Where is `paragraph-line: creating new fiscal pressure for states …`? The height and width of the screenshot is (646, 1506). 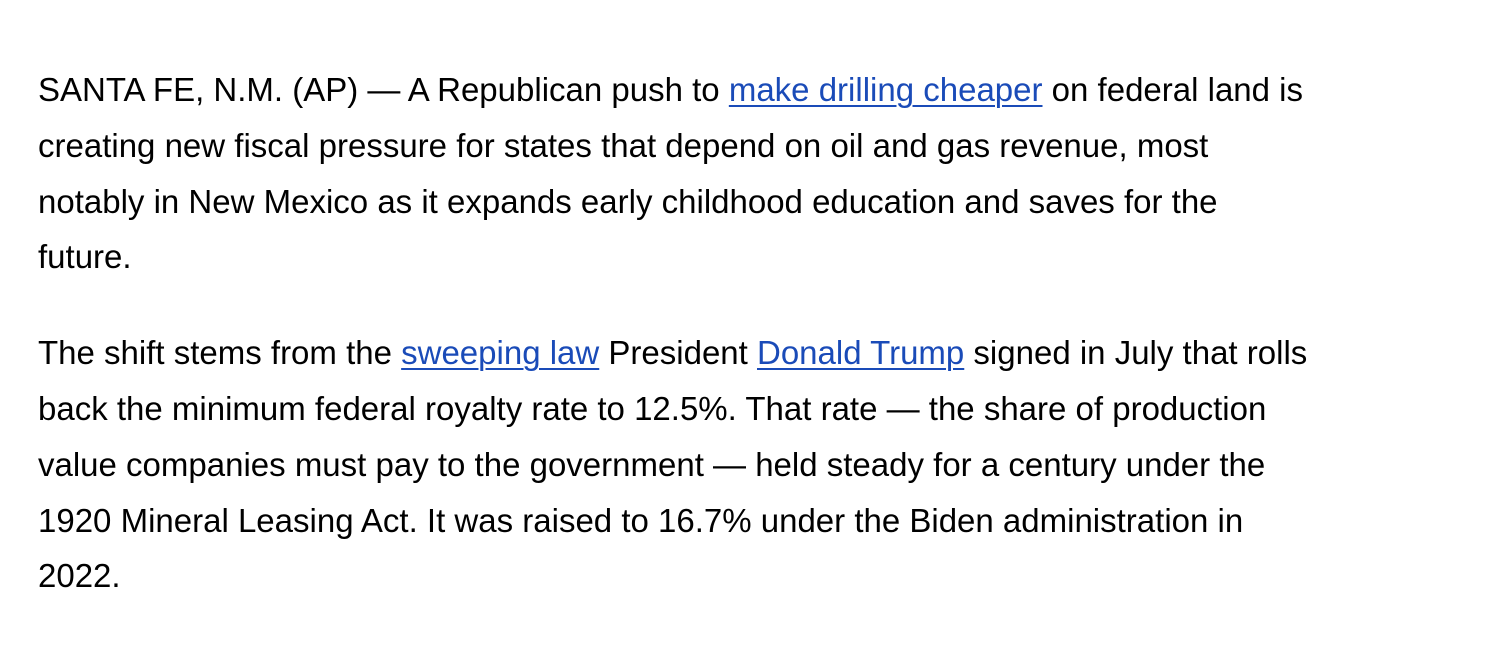
paragraph-line: creating new fiscal pressure for states … is located at coordinates (623, 145).